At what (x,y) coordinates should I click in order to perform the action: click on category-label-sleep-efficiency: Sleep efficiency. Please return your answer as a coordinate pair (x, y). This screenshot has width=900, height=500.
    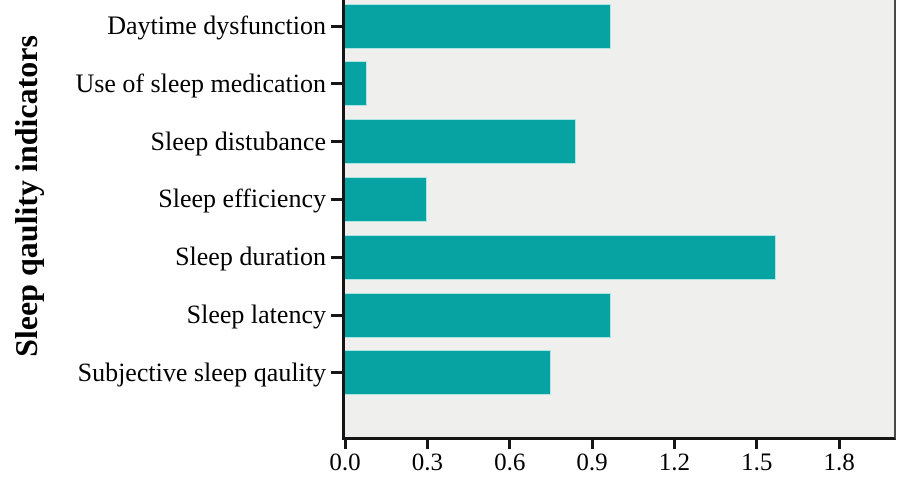
    Looking at the image, I should click on (242, 199).